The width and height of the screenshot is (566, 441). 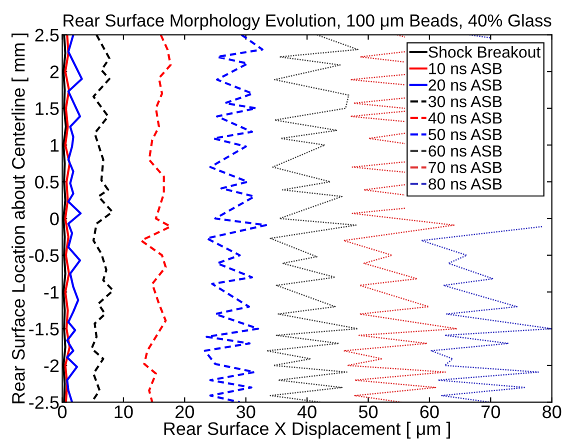 I want to click on chart-title: Rear Surface Morphology Evolution, 100 μm Beads, 40% Glass, so click(x=308, y=22).